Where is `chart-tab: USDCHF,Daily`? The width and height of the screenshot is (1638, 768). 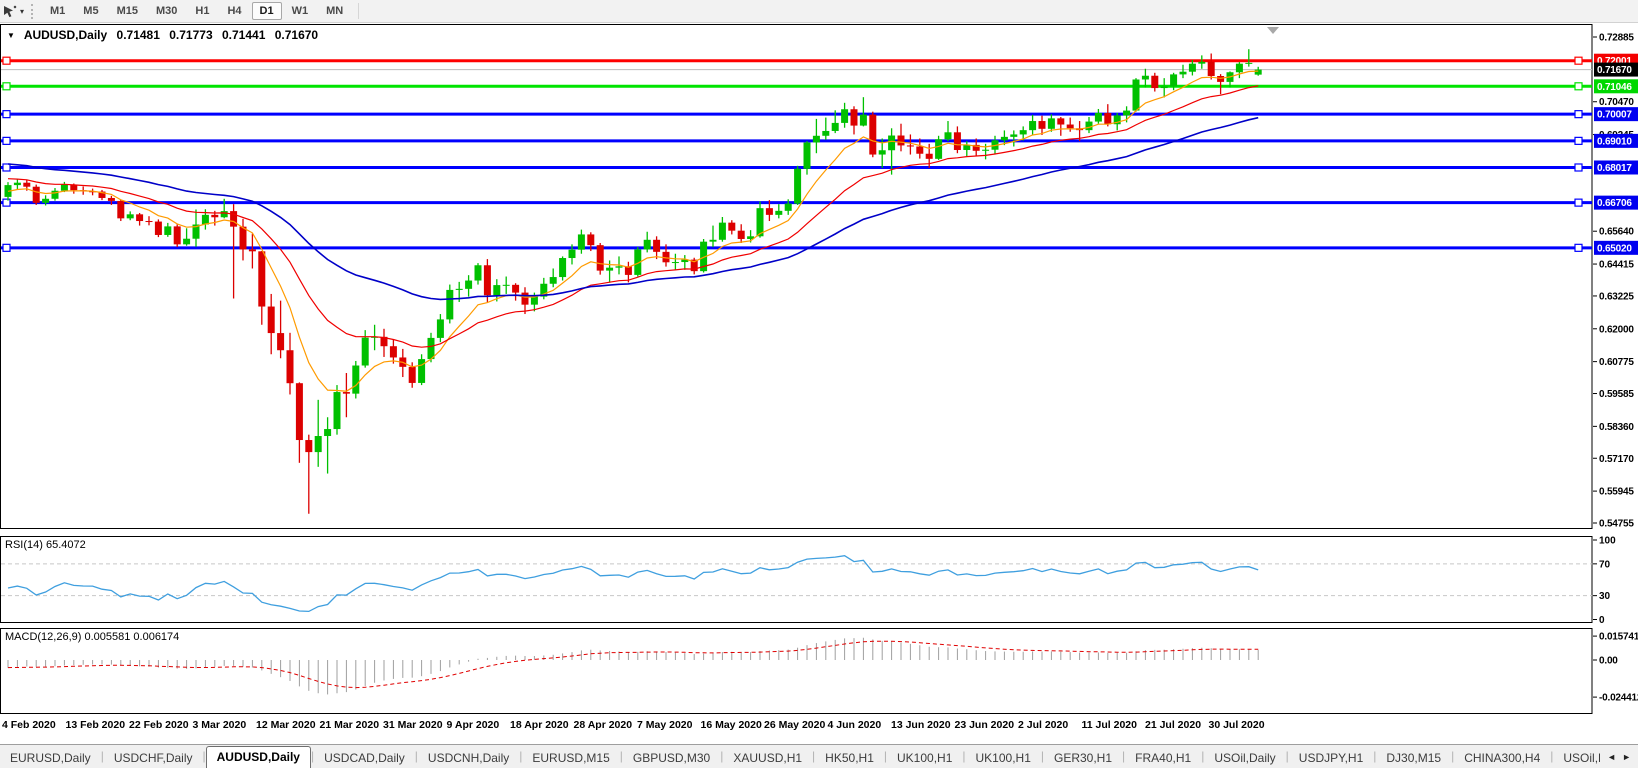 chart-tab: USDCHF,Daily is located at coordinates (153, 758).